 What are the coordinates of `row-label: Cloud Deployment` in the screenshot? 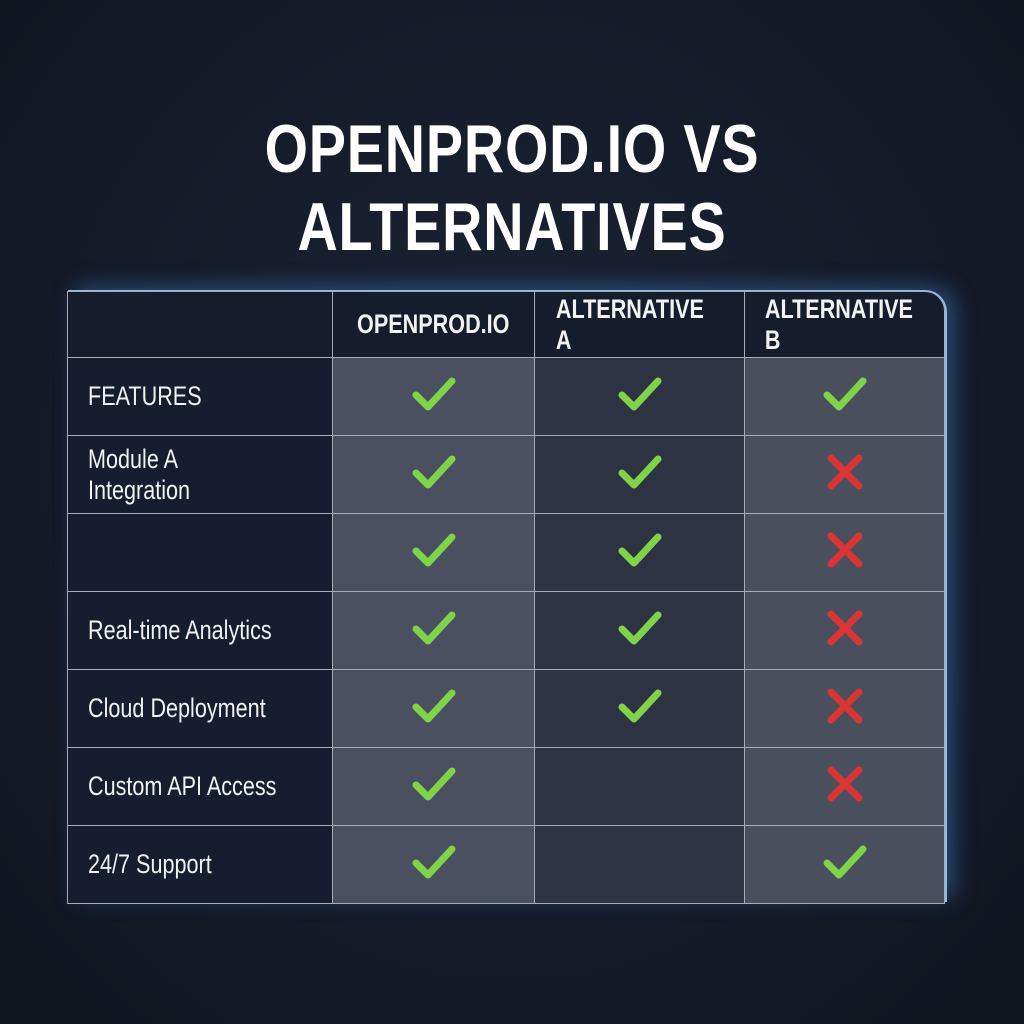 It's located at (200, 708).